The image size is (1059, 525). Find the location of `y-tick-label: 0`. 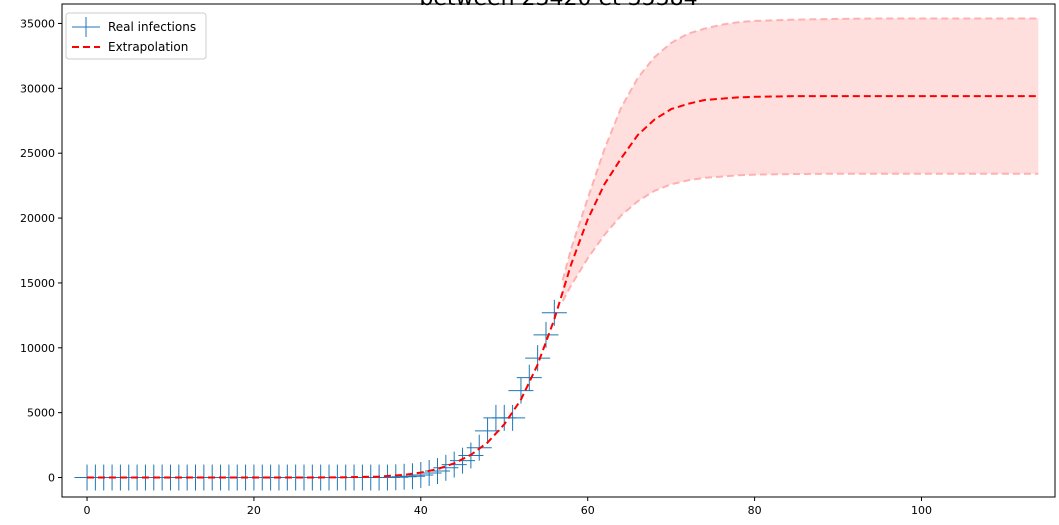

y-tick-label: 0 is located at coordinates (51, 478).